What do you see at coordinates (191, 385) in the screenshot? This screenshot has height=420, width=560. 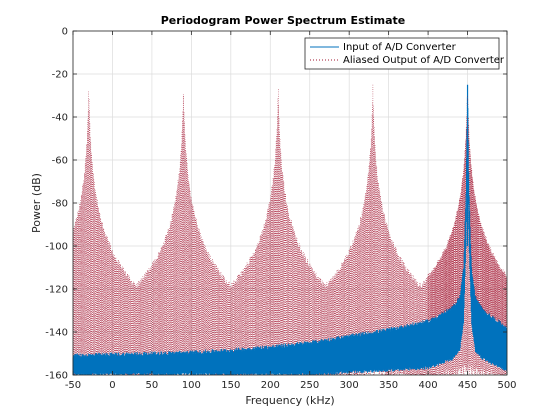 I see `x-tick-label: 100` at bounding box center [191, 385].